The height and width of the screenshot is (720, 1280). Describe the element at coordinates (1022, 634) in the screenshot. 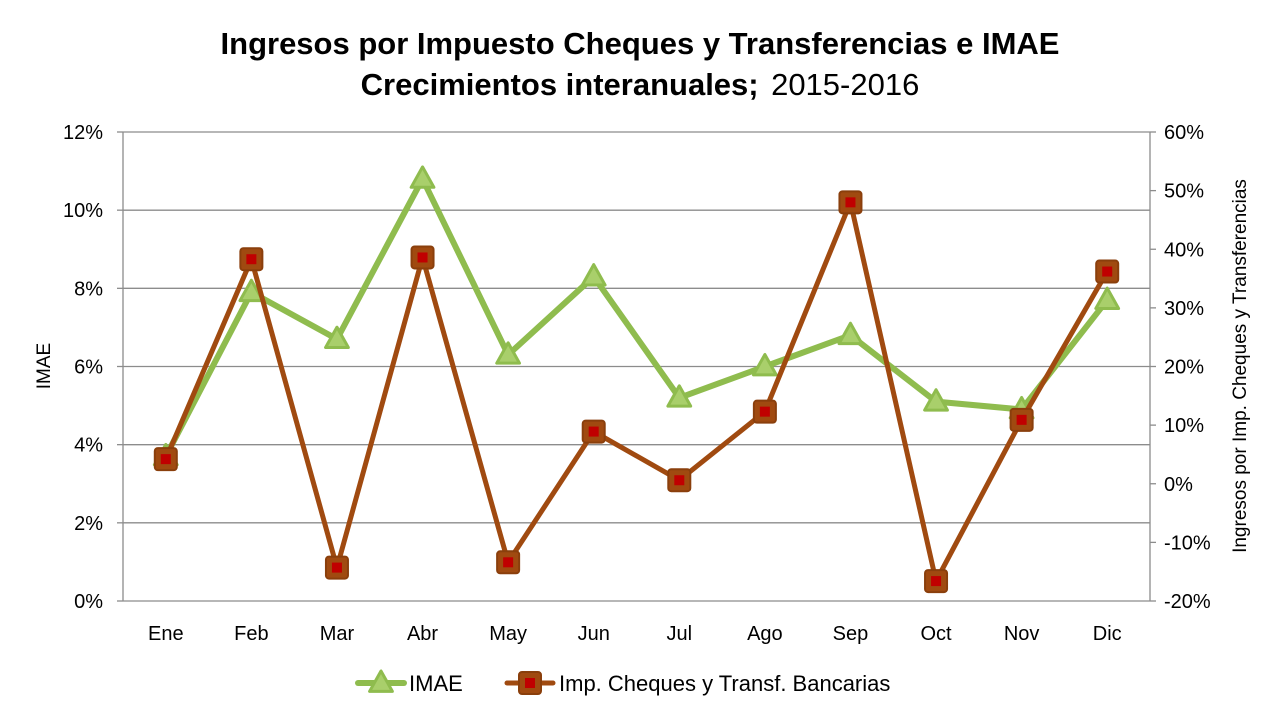

I see `x-tick-label-nov: Nov` at that location.